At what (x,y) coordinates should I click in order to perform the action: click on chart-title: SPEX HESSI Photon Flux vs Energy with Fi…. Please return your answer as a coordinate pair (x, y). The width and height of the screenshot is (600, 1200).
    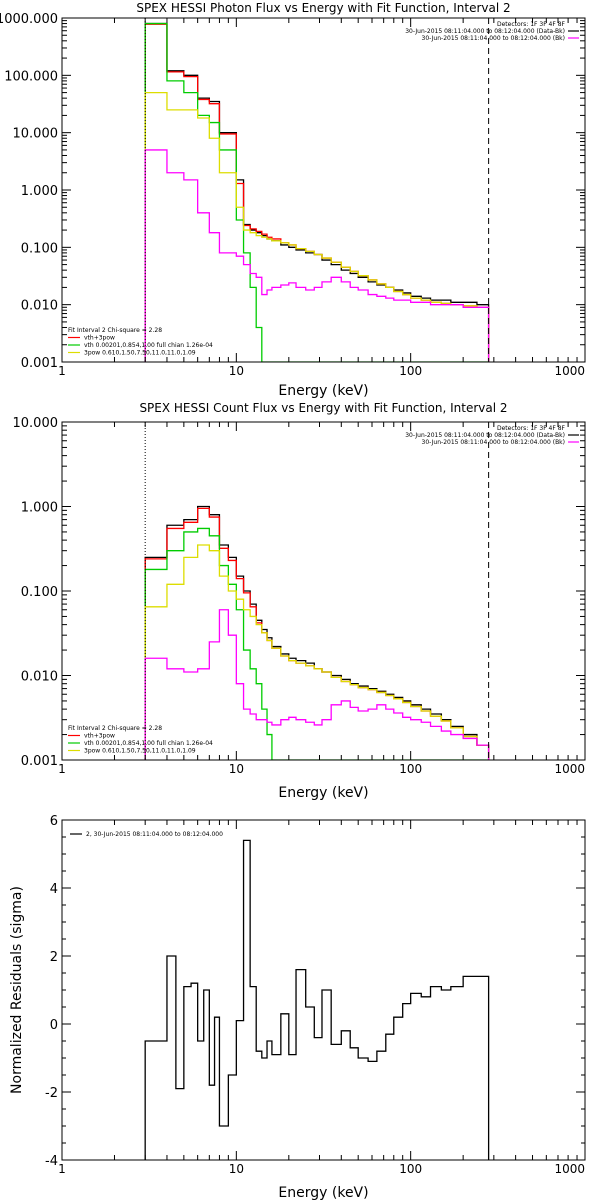
    Looking at the image, I should click on (323, 8).